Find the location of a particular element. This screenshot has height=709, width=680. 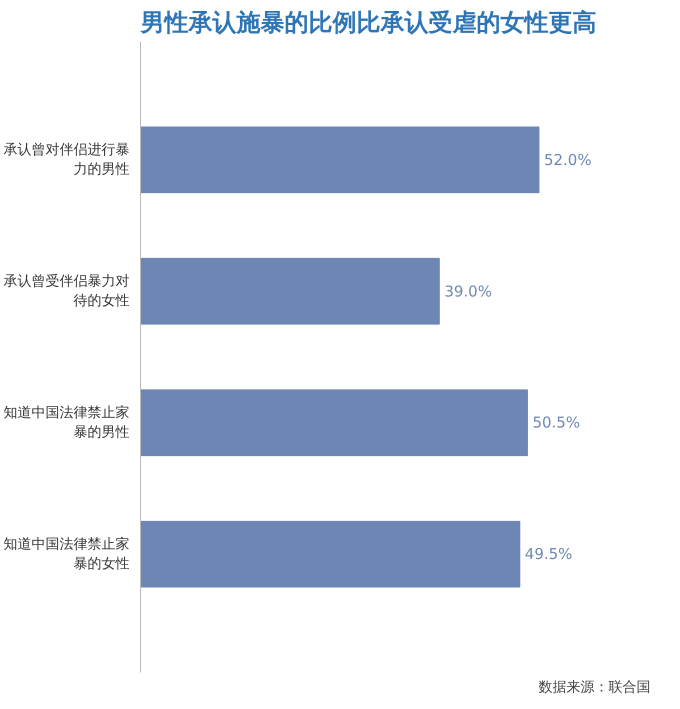

y-tick-label: 承认曾对伴侣进行暴力的男性 is located at coordinates (67, 160).